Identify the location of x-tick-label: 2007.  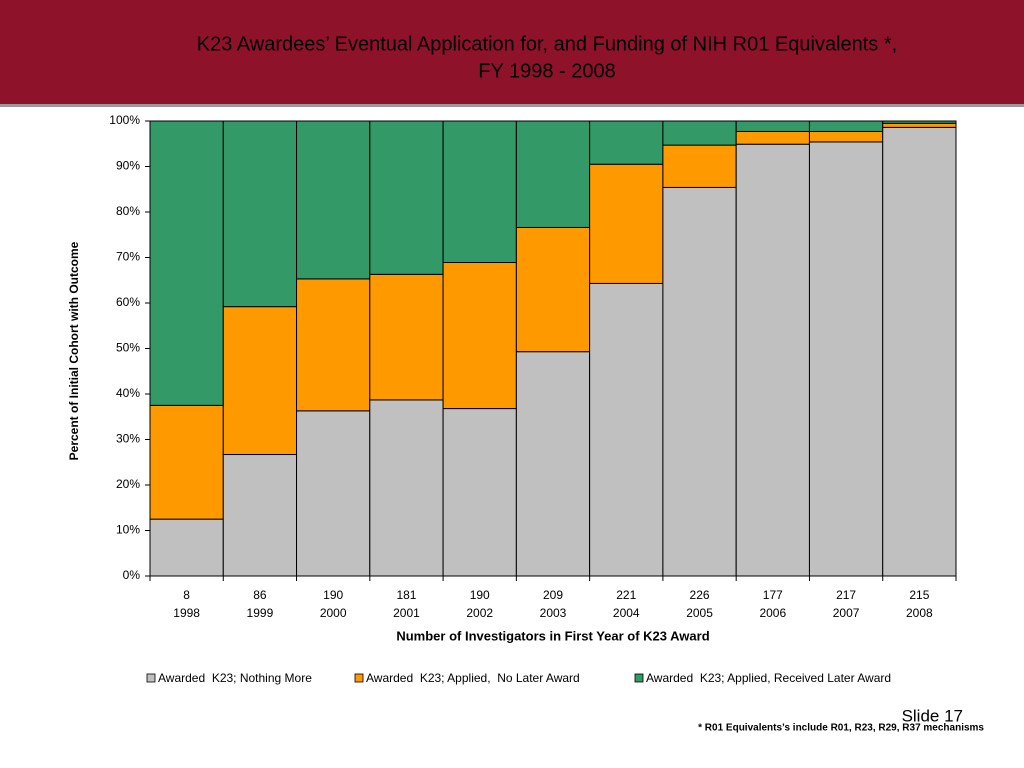
(846, 613).